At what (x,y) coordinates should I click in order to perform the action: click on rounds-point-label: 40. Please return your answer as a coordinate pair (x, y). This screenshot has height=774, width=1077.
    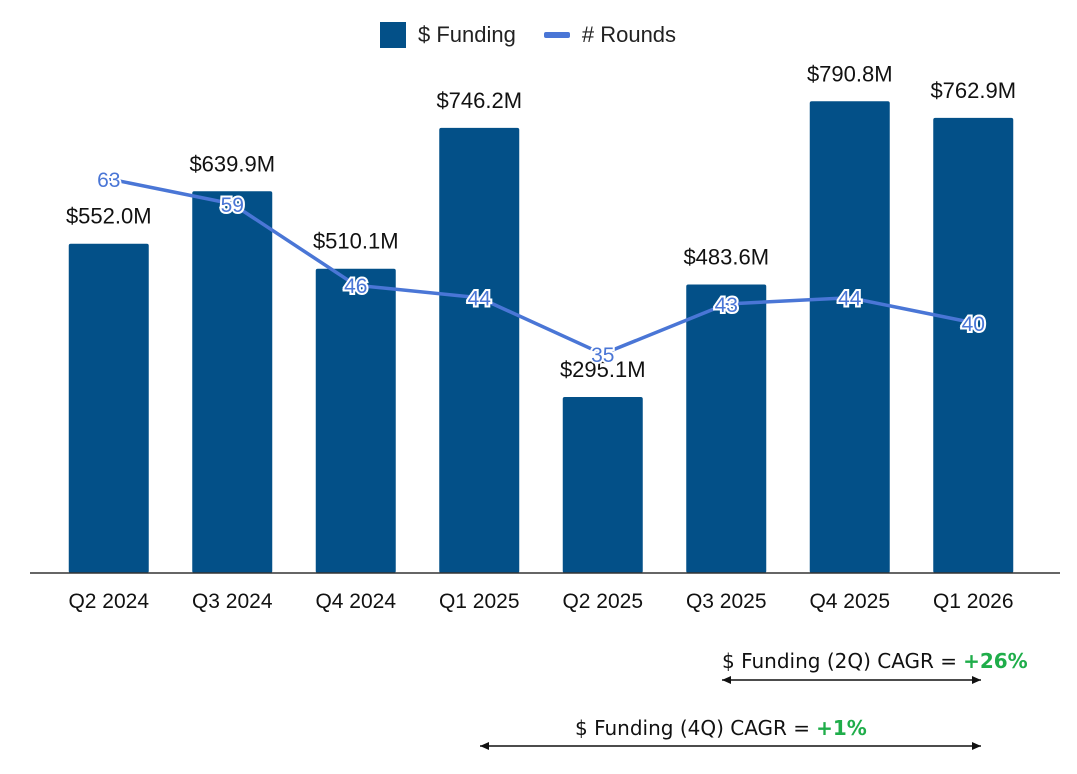
    Looking at the image, I should click on (973, 324).